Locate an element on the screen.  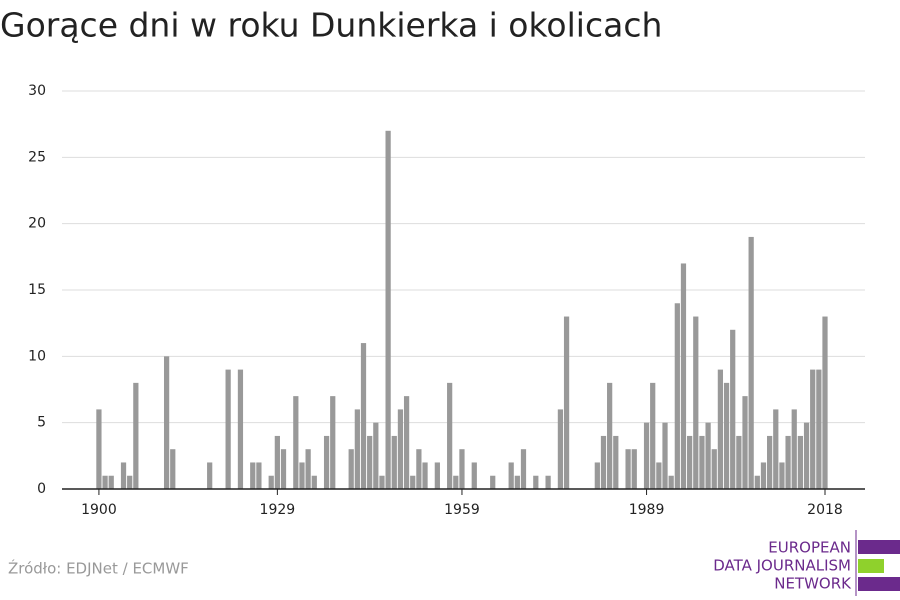
x-tick-label: 1989 is located at coordinates (647, 510).